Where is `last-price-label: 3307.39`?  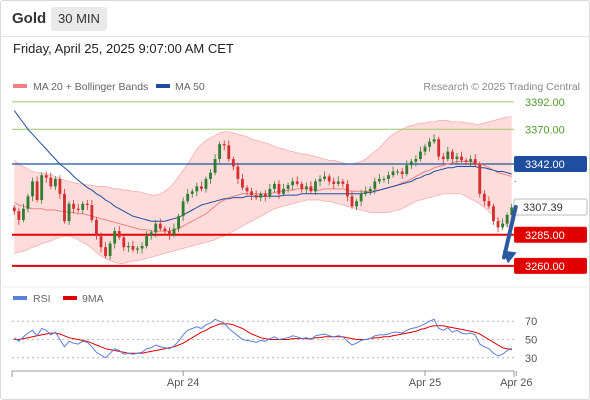
last-price-label: 3307.39 is located at coordinates (543, 208).